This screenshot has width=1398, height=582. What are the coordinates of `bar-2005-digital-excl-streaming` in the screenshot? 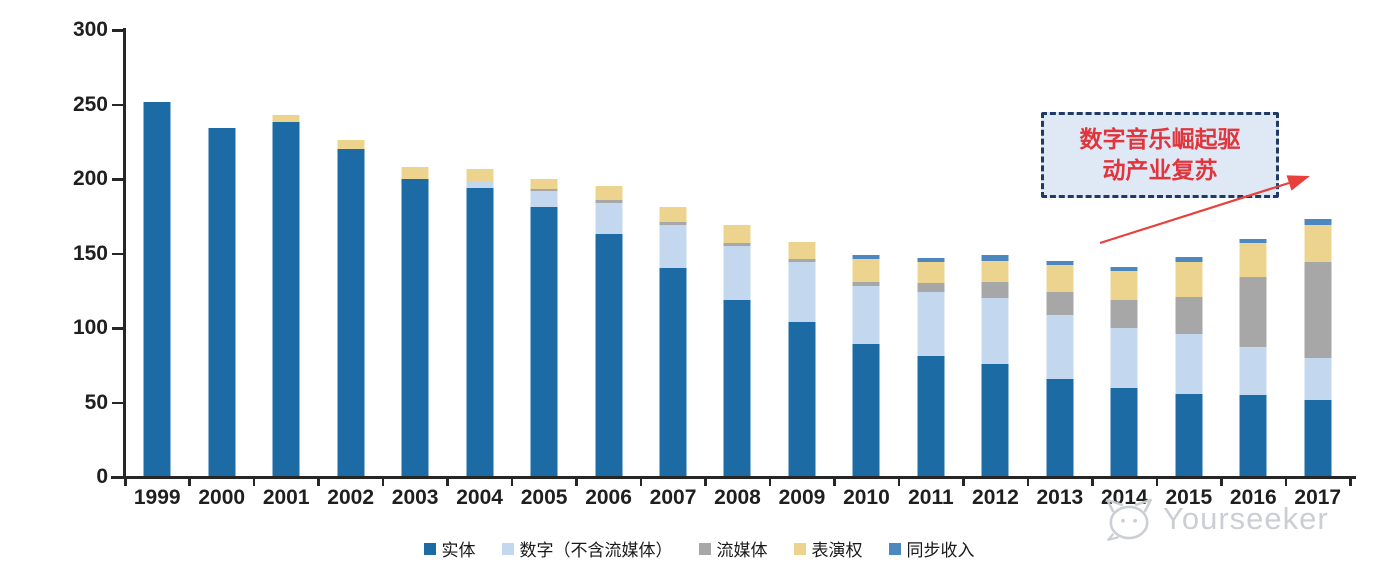 It's located at (544, 199).